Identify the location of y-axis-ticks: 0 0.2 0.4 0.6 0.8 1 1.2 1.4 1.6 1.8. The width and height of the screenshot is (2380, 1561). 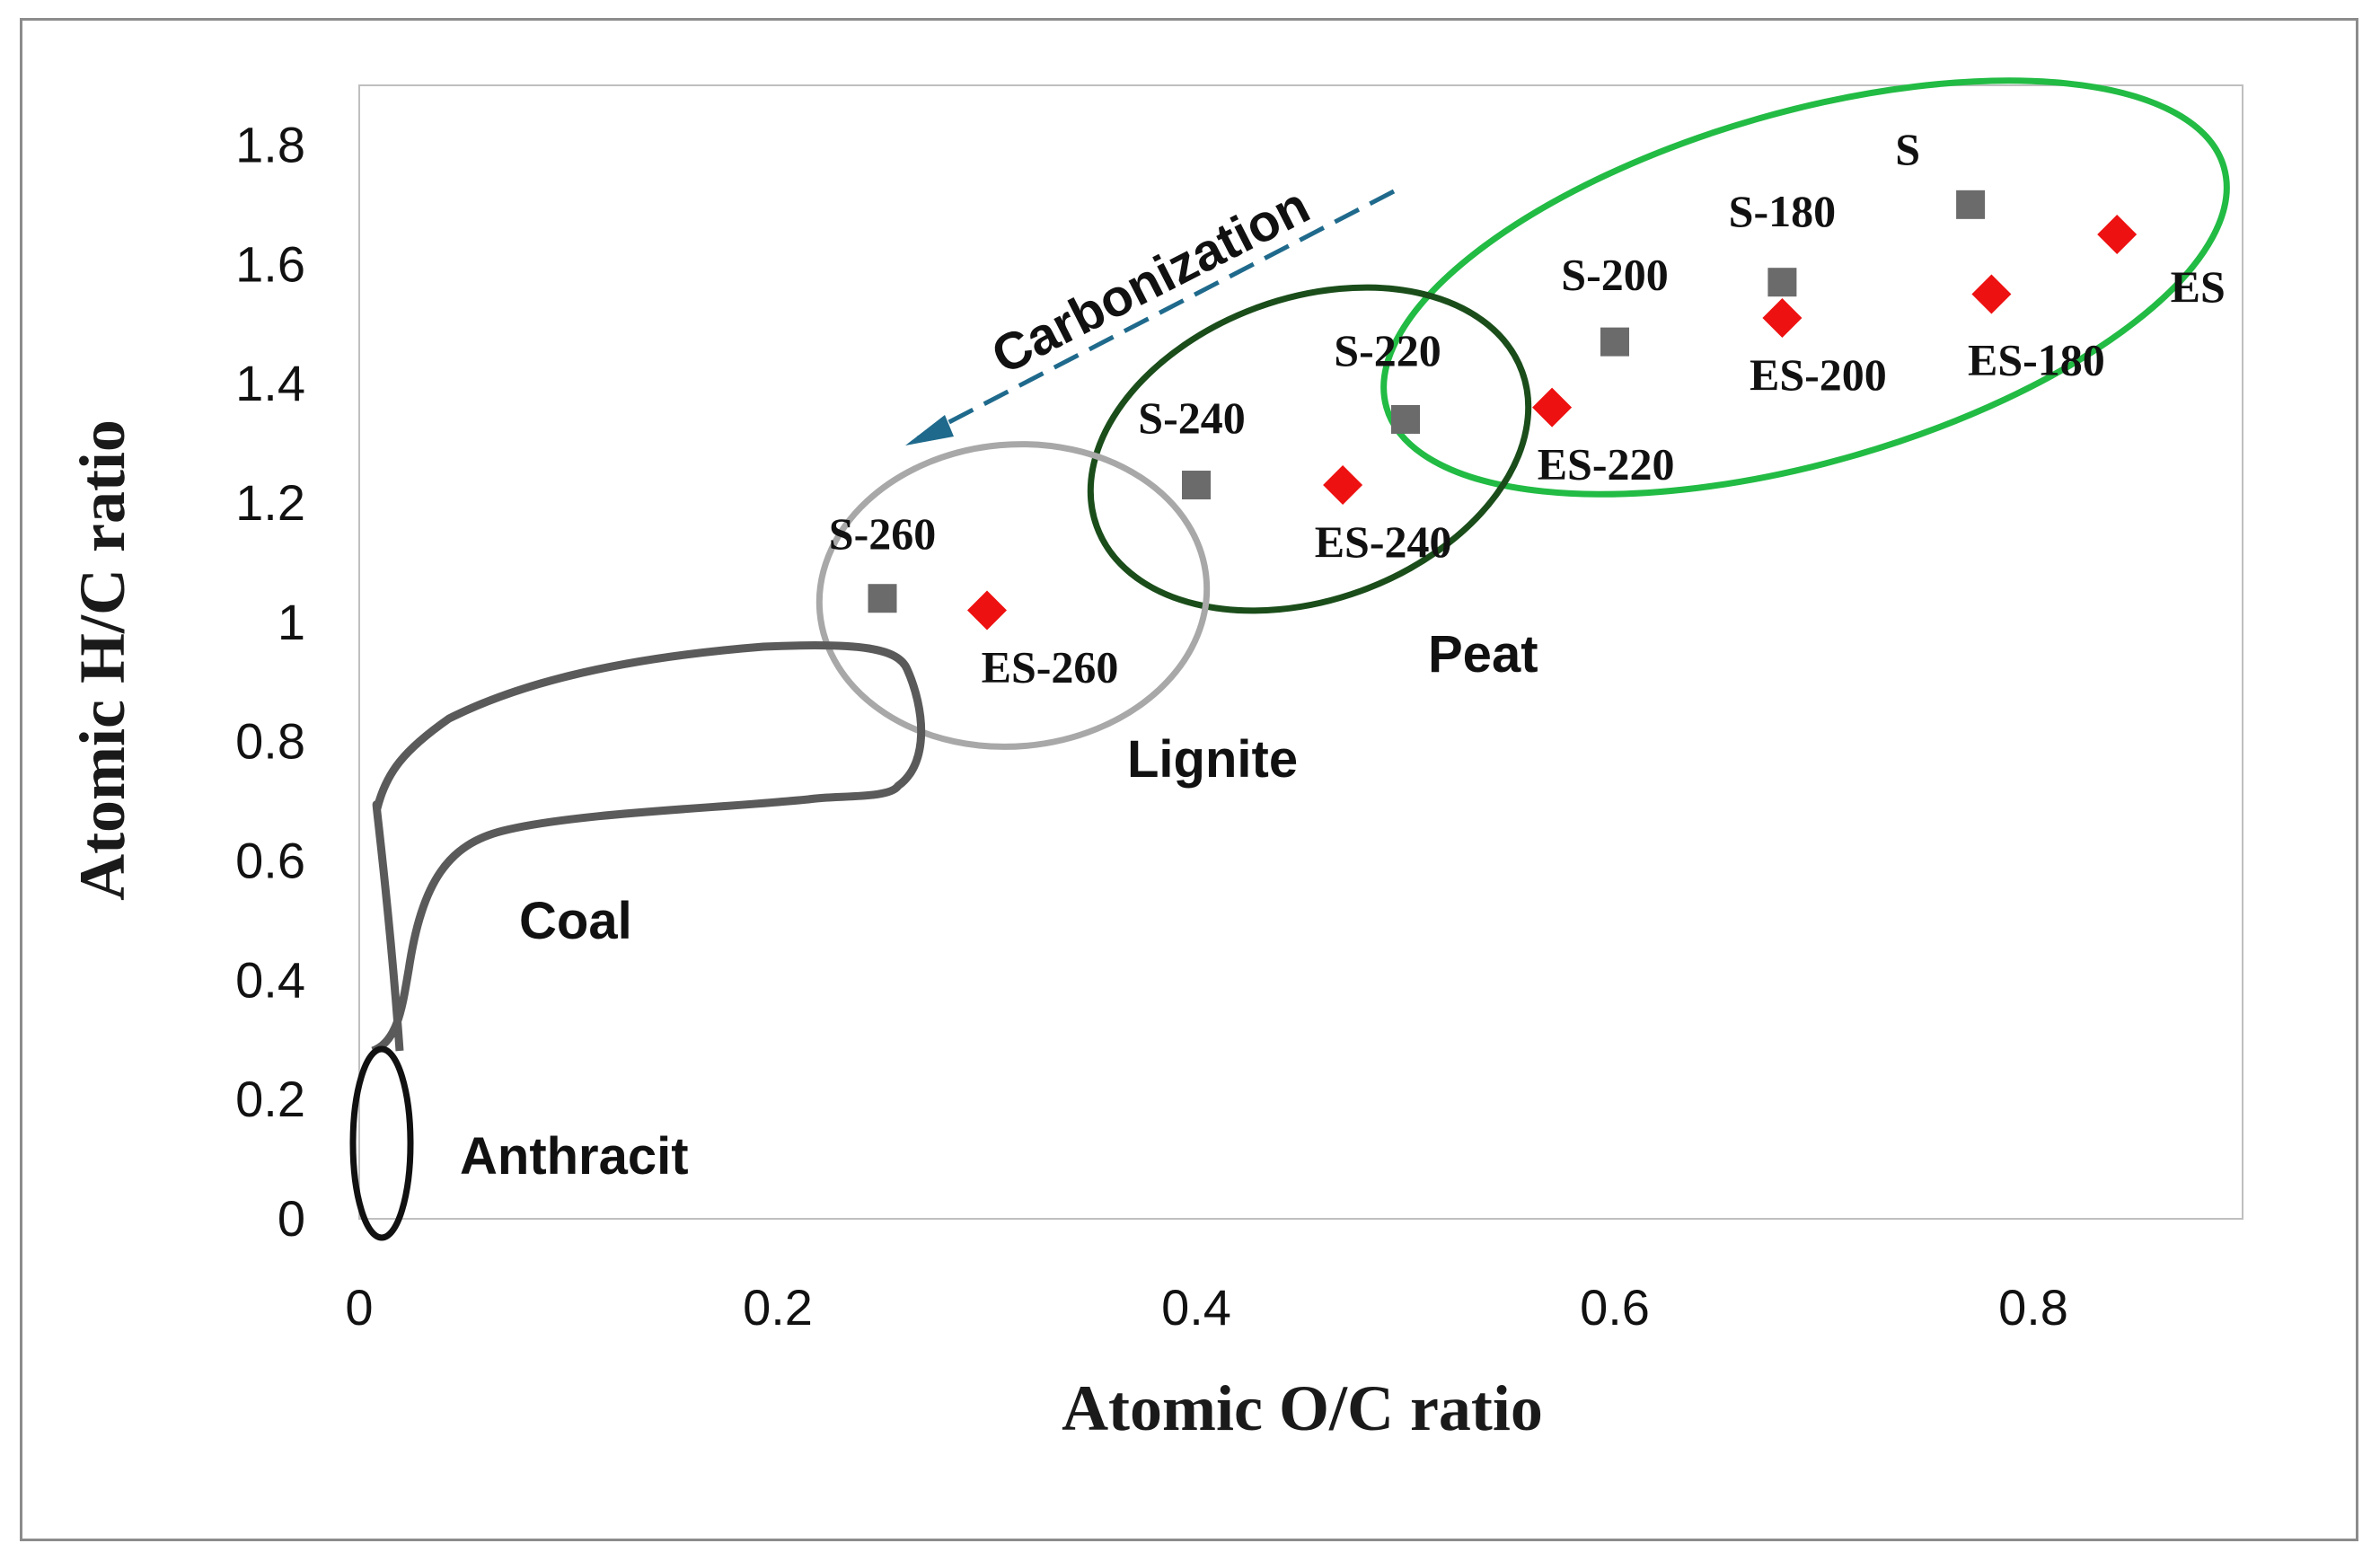
(270, 681).